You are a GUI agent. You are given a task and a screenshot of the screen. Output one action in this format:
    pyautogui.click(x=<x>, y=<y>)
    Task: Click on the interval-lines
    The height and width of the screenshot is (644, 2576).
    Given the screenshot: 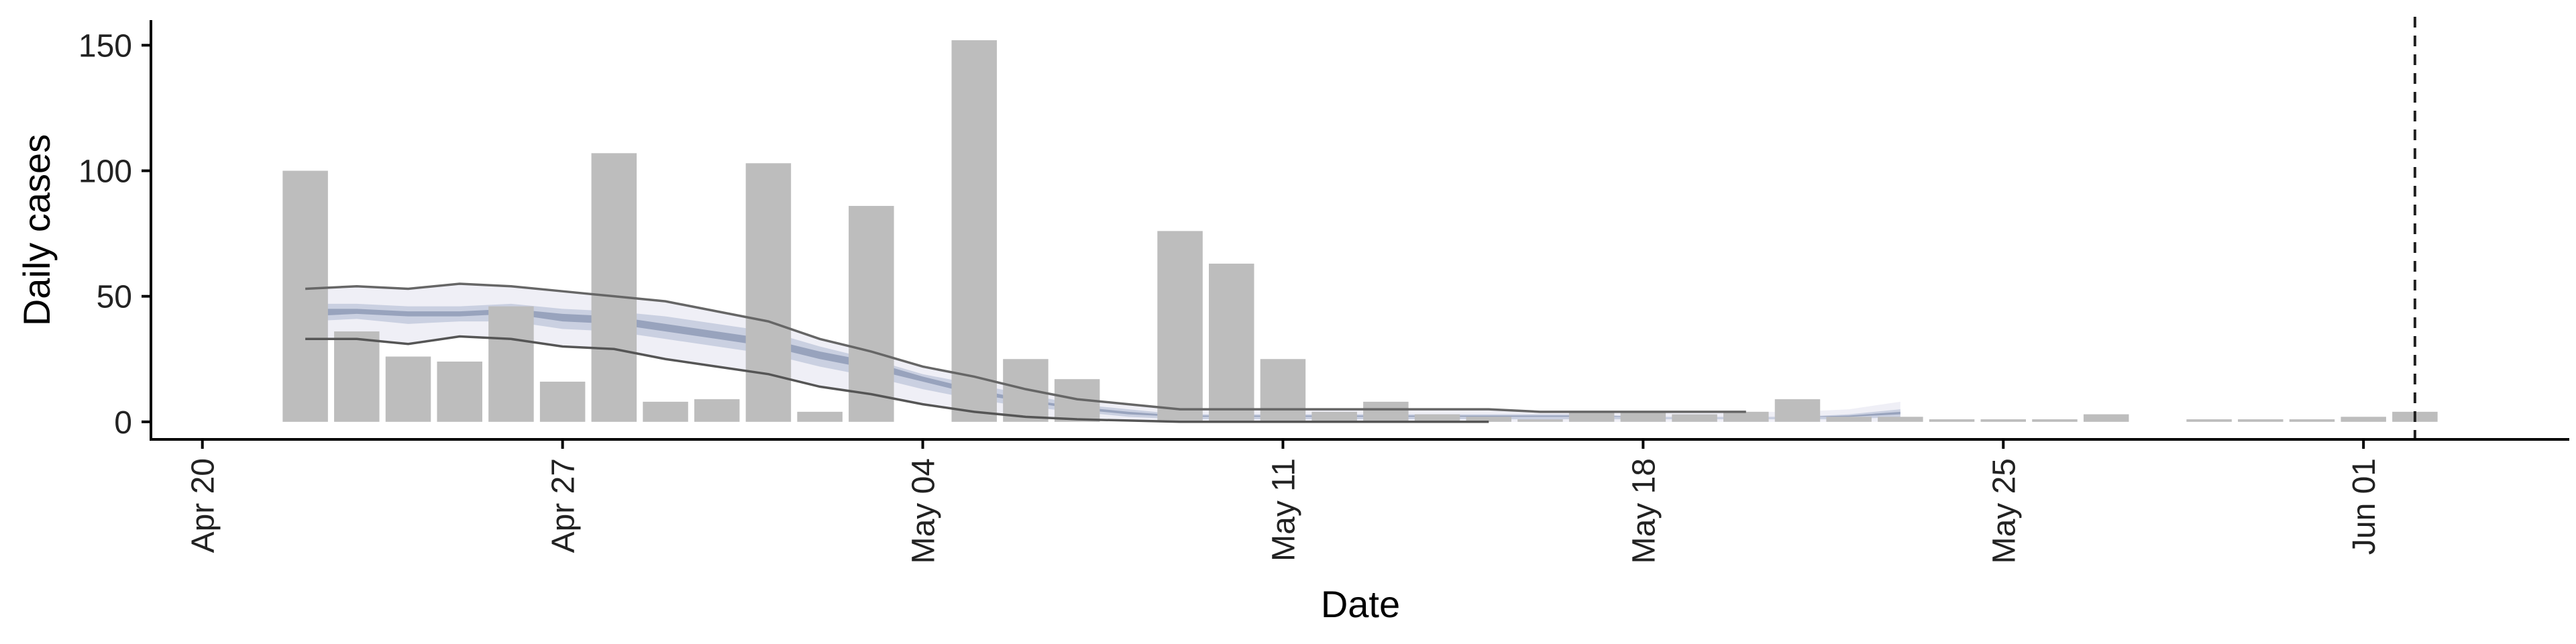 What is the action you would take?
    pyautogui.click(x=1025, y=352)
    